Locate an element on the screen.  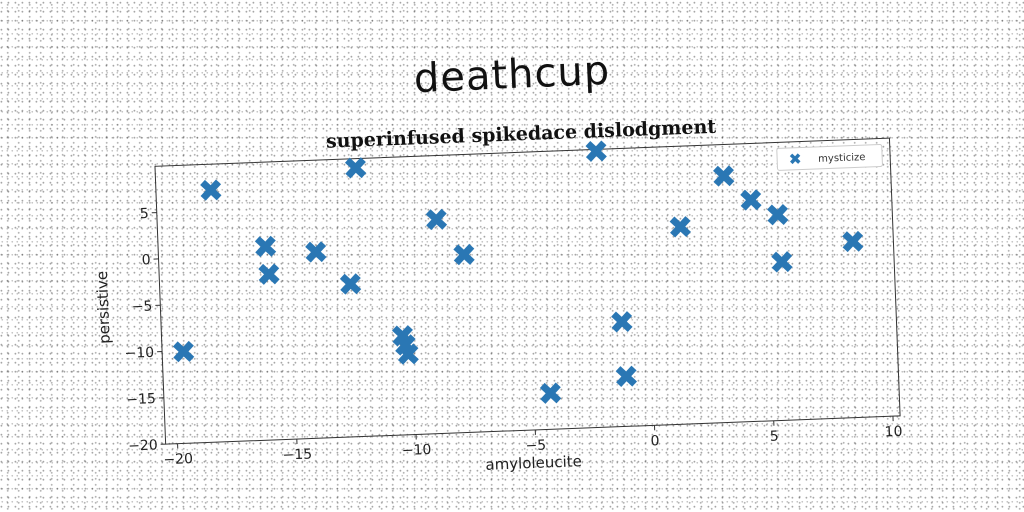
legend-marker is located at coordinates (795, 159).